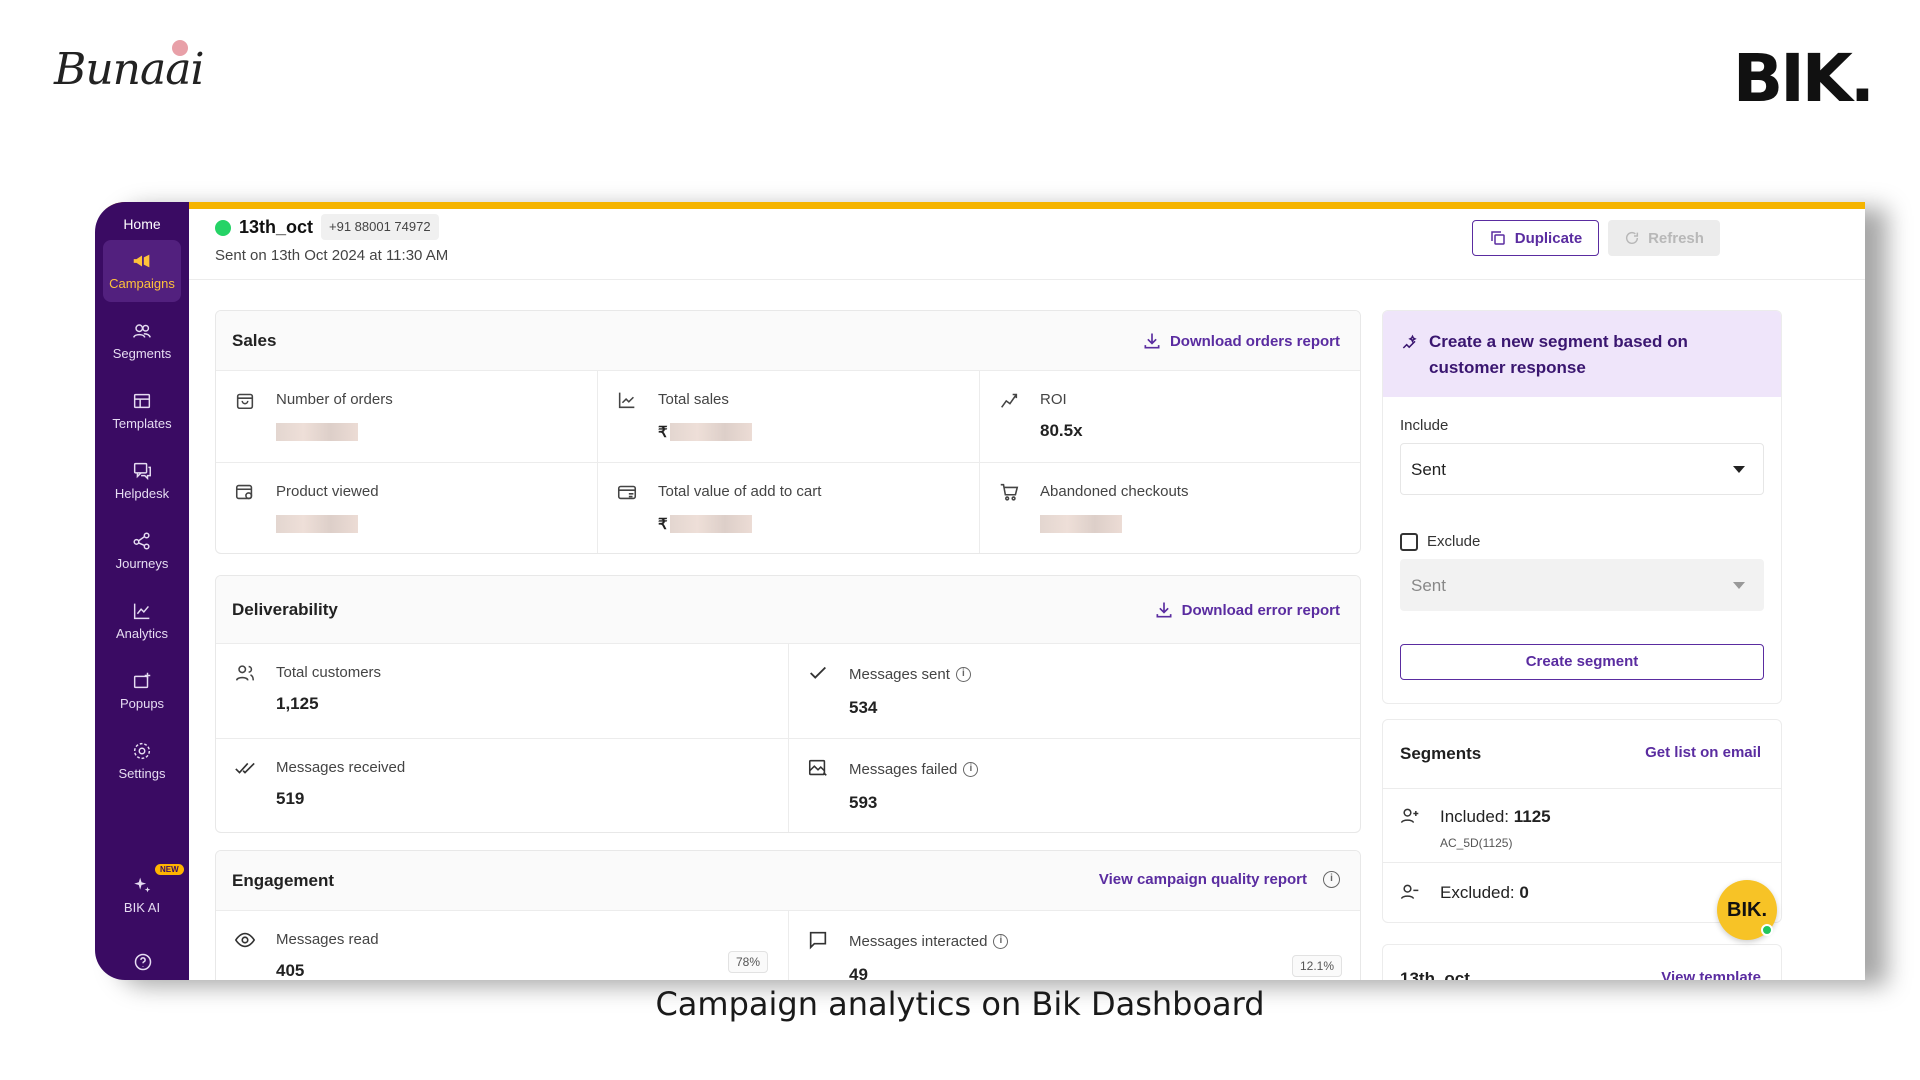 Image resolution: width=1920 pixels, height=1080 pixels. Describe the element at coordinates (1711, 974) in the screenshot. I see `view-template-link: View template` at that location.